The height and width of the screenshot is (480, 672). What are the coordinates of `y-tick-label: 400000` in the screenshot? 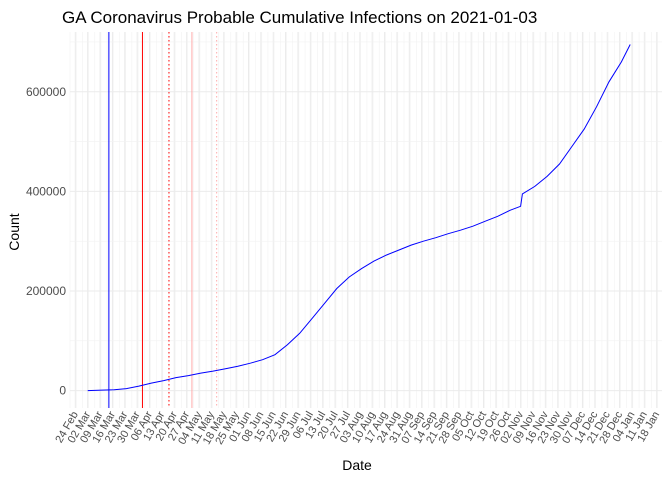 It's located at (46, 191).